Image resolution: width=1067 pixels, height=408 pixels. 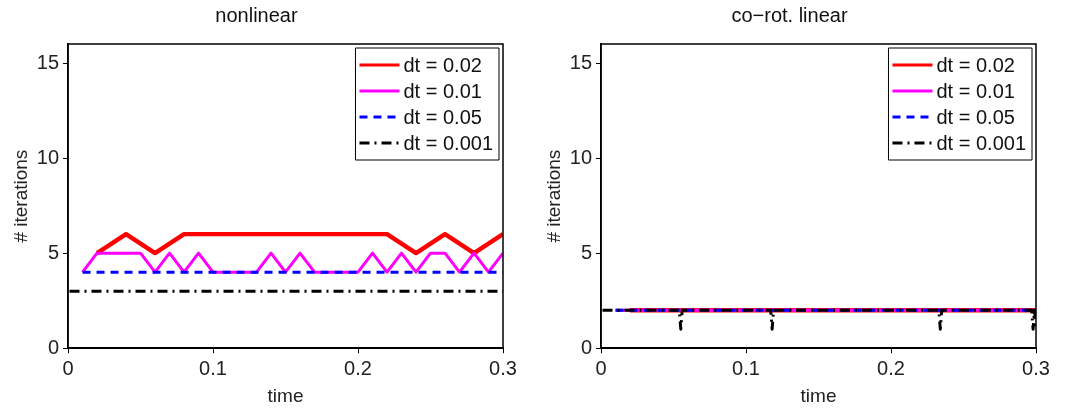 I want to click on chart-title: nonlinear, so click(x=256, y=14).